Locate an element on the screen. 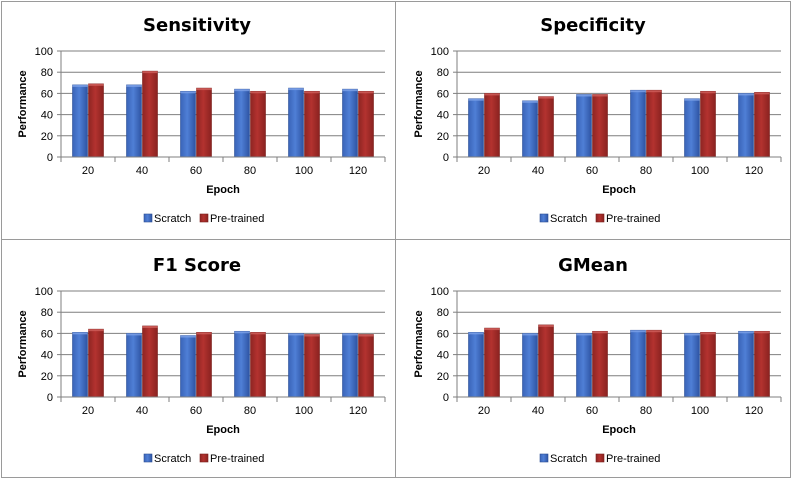 This screenshot has height=480, width=793. x-tick-label-f1-score-120: 120 is located at coordinates (358, 411).